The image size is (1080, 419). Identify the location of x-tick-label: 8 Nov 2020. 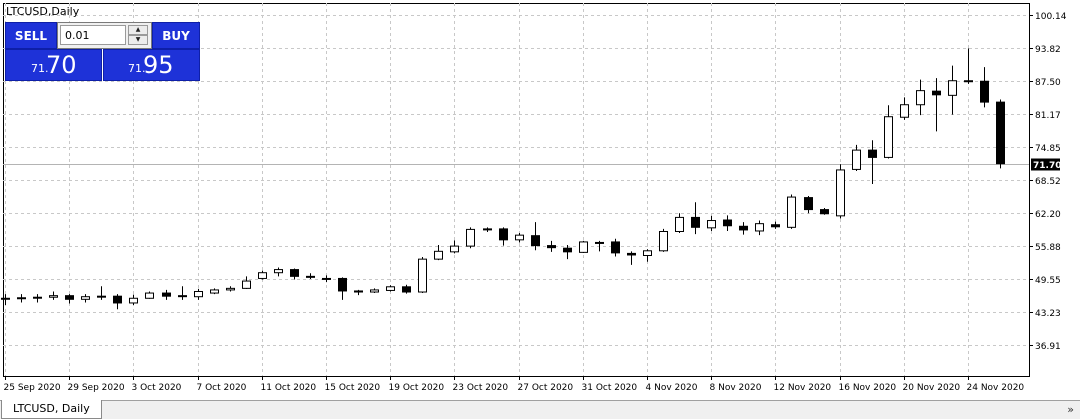
(736, 388).